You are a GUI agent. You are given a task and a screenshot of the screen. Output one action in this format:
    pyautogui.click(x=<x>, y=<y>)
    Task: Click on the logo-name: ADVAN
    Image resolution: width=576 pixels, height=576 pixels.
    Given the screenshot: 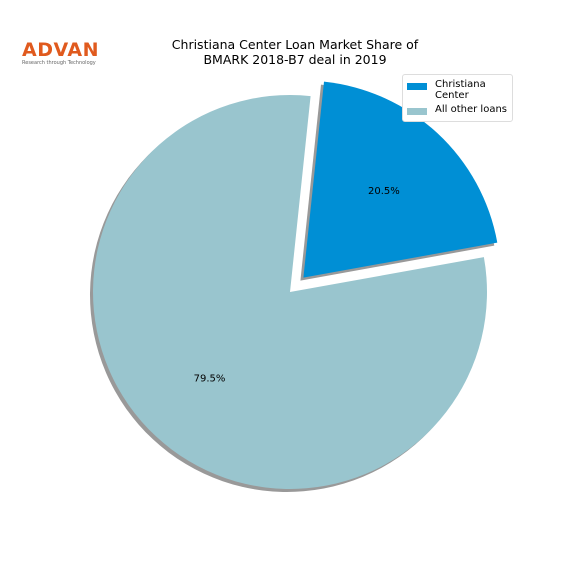 What is the action you would take?
    pyautogui.click(x=60, y=50)
    